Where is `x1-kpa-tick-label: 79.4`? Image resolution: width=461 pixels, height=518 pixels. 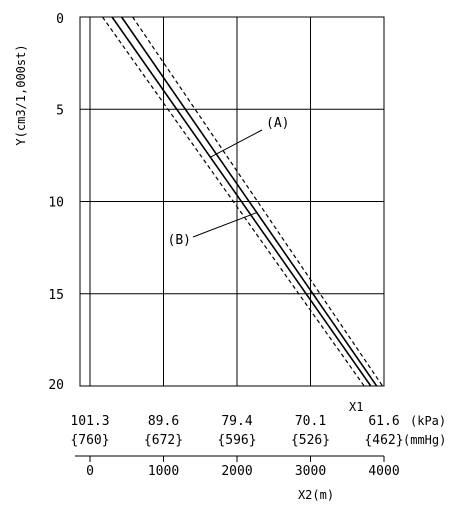 x1-kpa-tick-label: 79.4 is located at coordinates (236, 421).